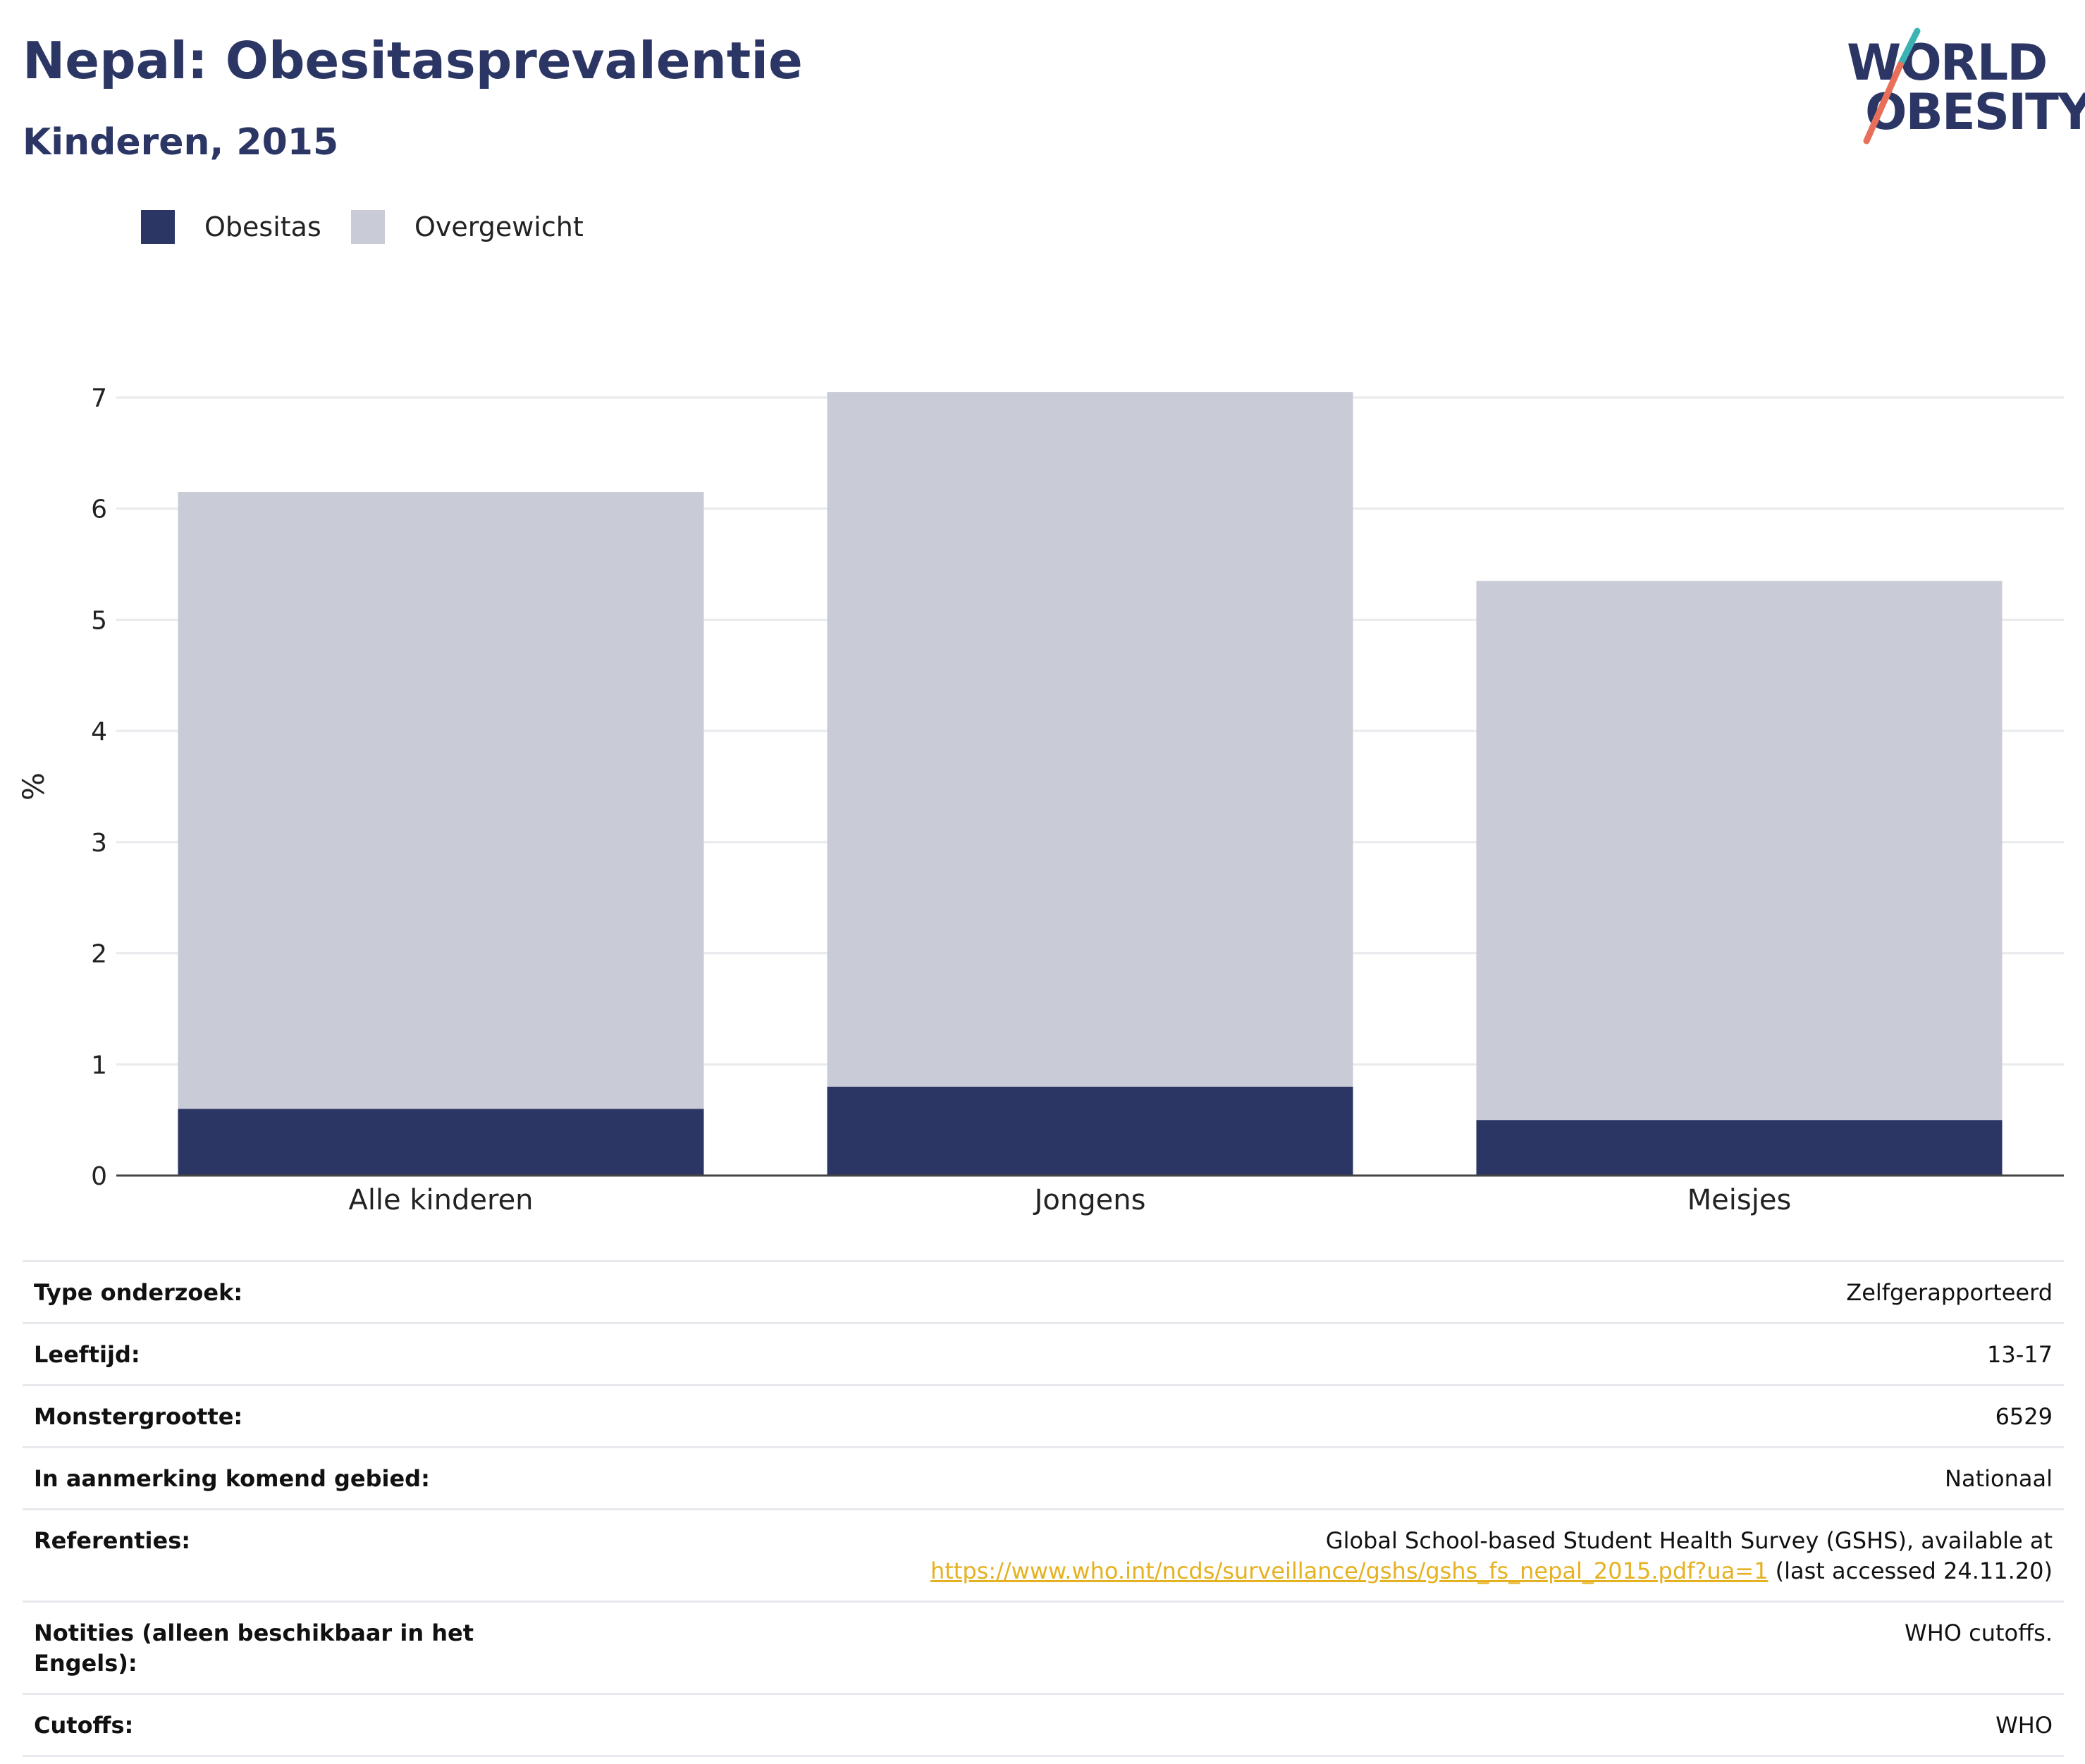 The height and width of the screenshot is (1764, 2085). What do you see at coordinates (1043, 1477) in the screenshot?
I see `info-row-area: In aanmerking komend gebied: Nationaal` at bounding box center [1043, 1477].